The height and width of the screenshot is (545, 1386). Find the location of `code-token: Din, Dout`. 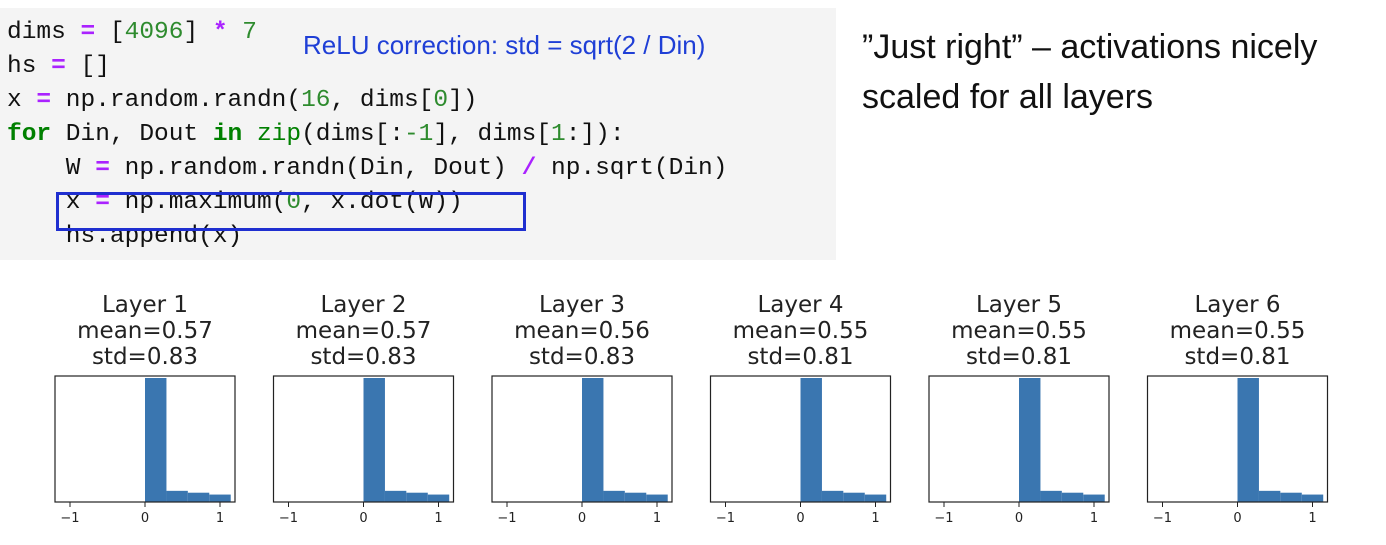

code-token: Din, Dout is located at coordinates (132, 134).